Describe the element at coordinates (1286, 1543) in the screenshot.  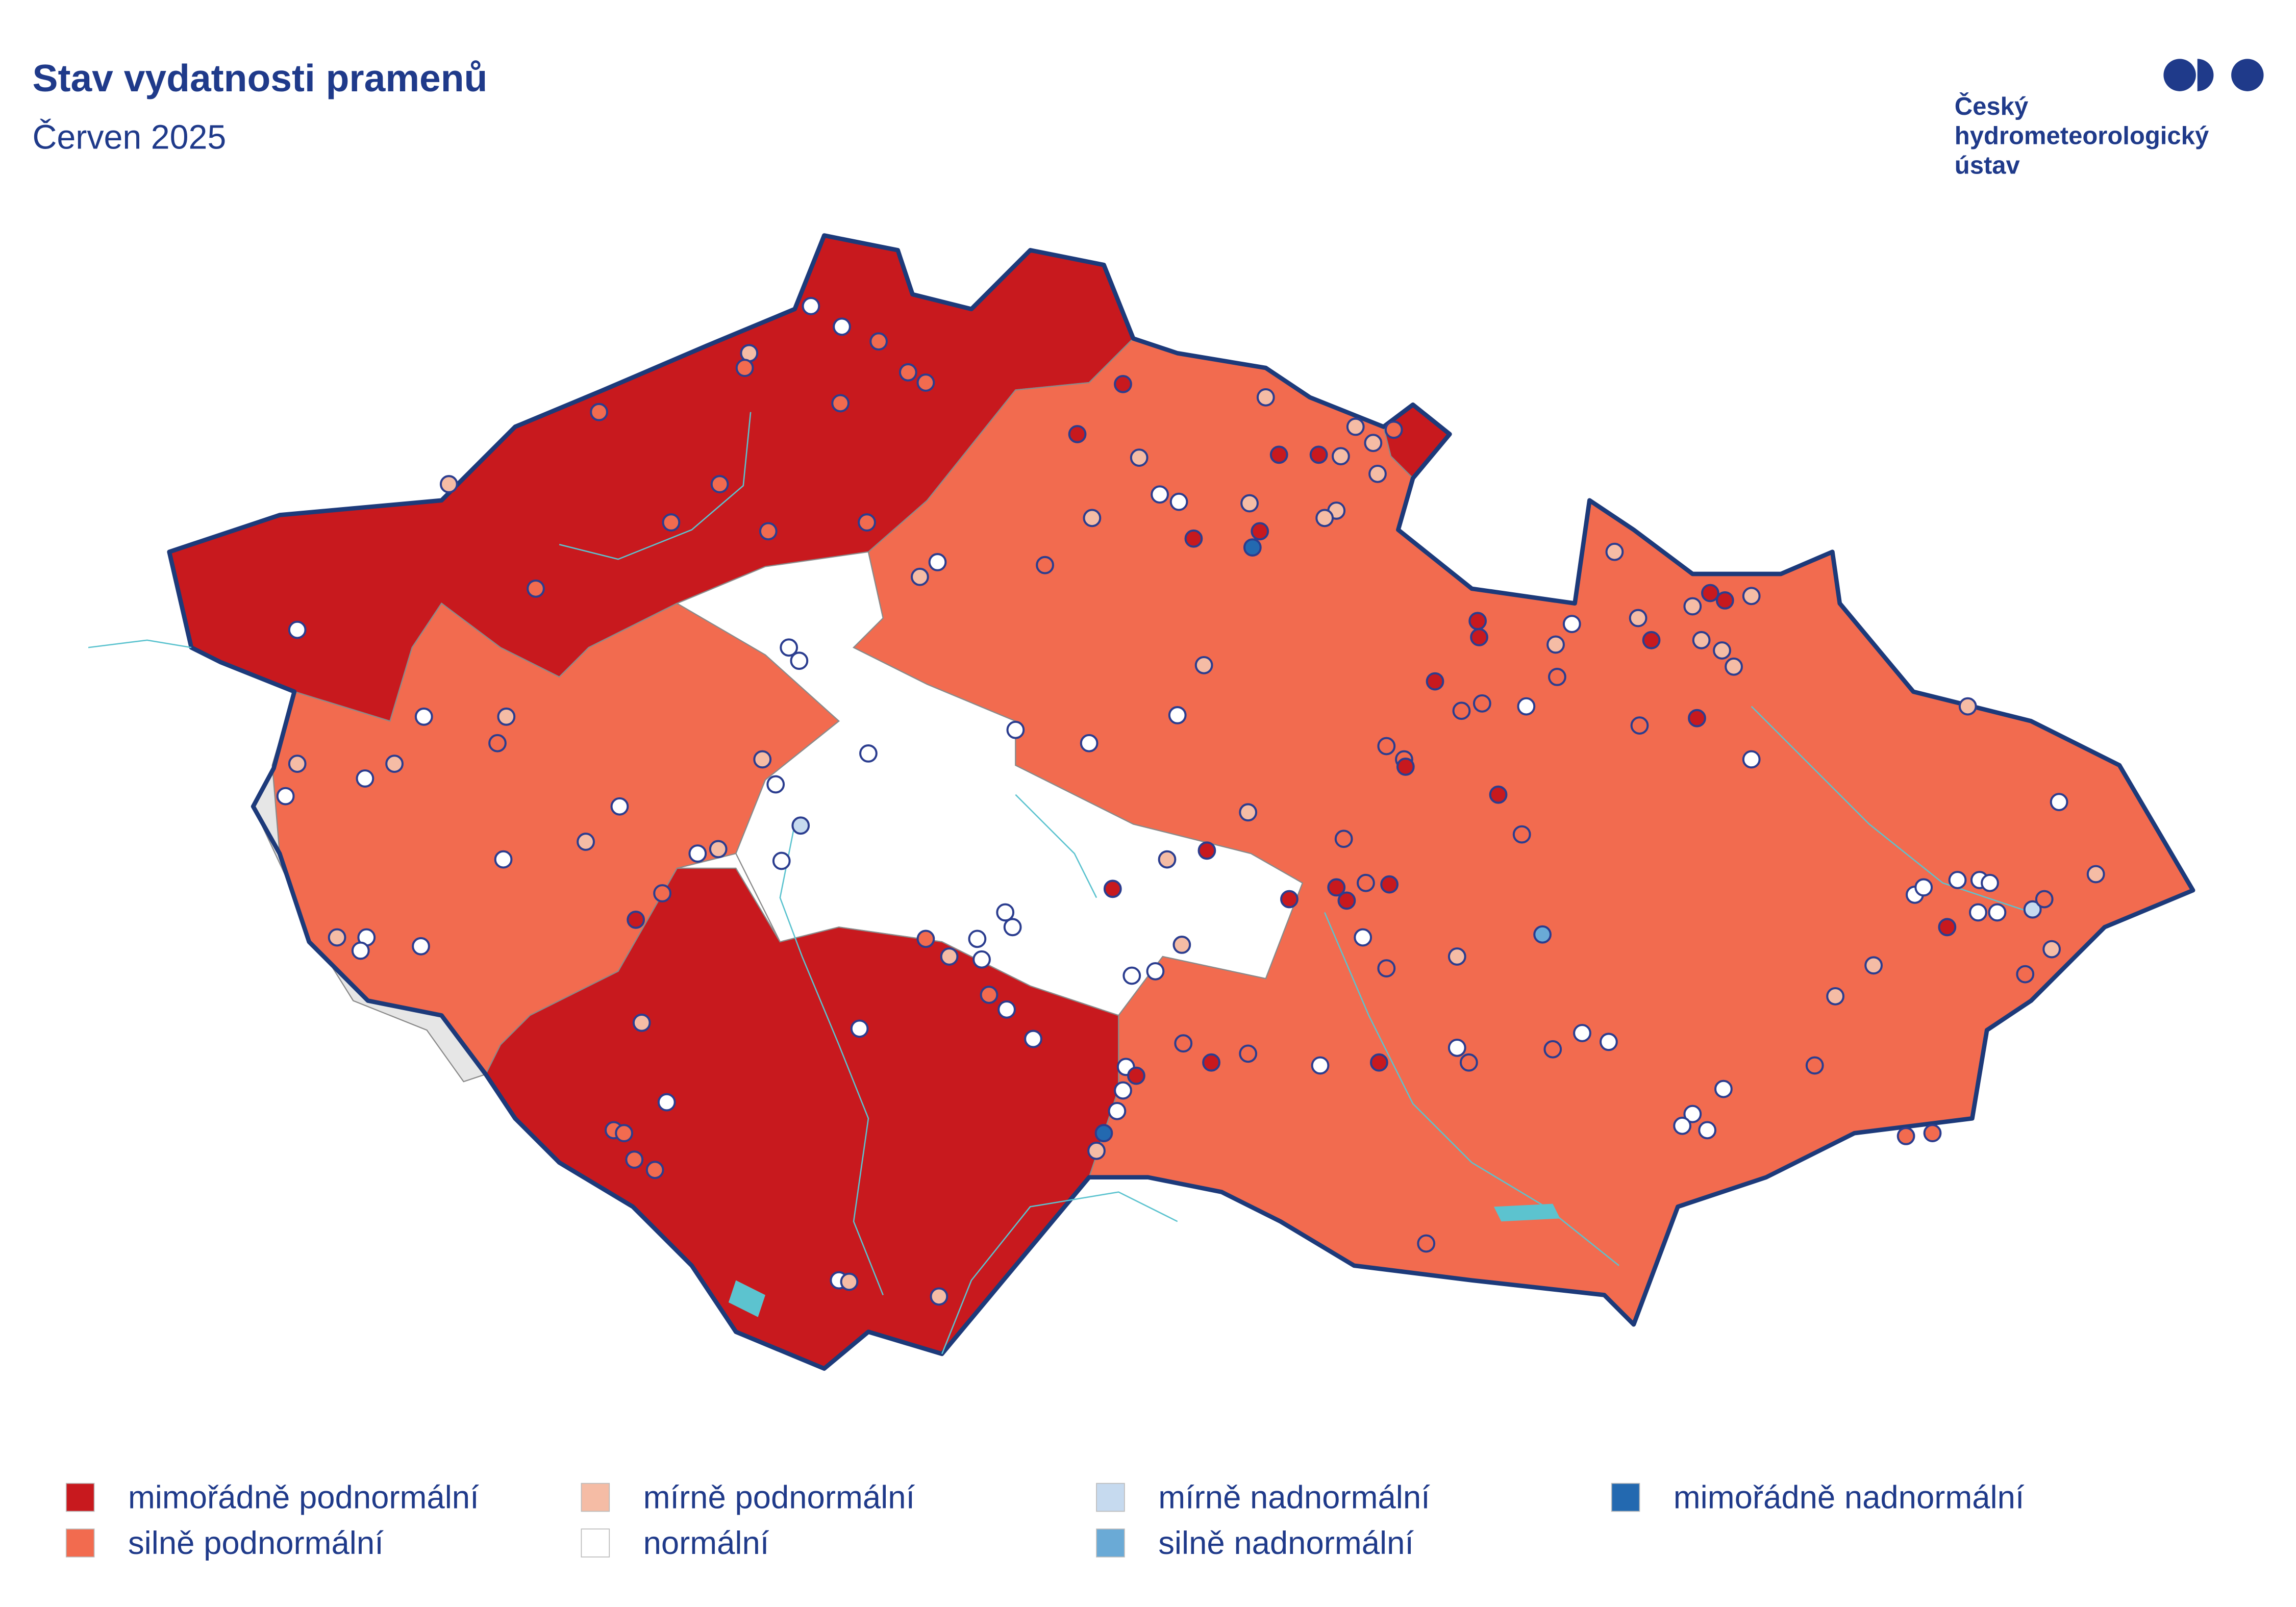
I see `legend-label: silně nadnormální` at that location.